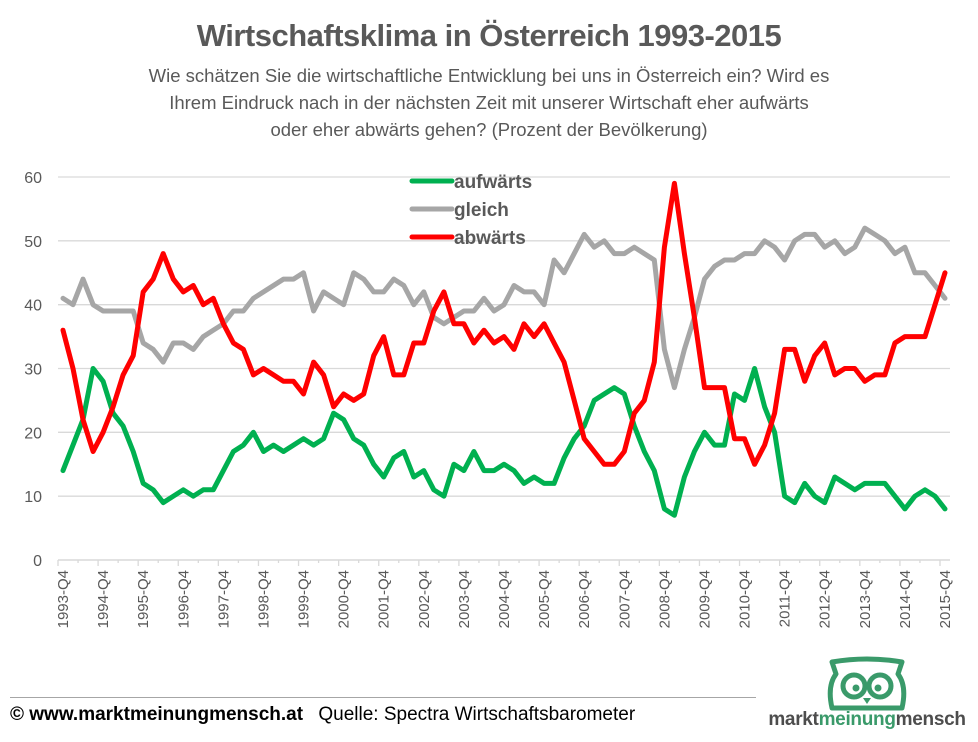 The height and width of the screenshot is (742, 978). Describe the element at coordinates (223, 599) in the screenshot. I see `x-tick-label: 1997-Q4` at that location.